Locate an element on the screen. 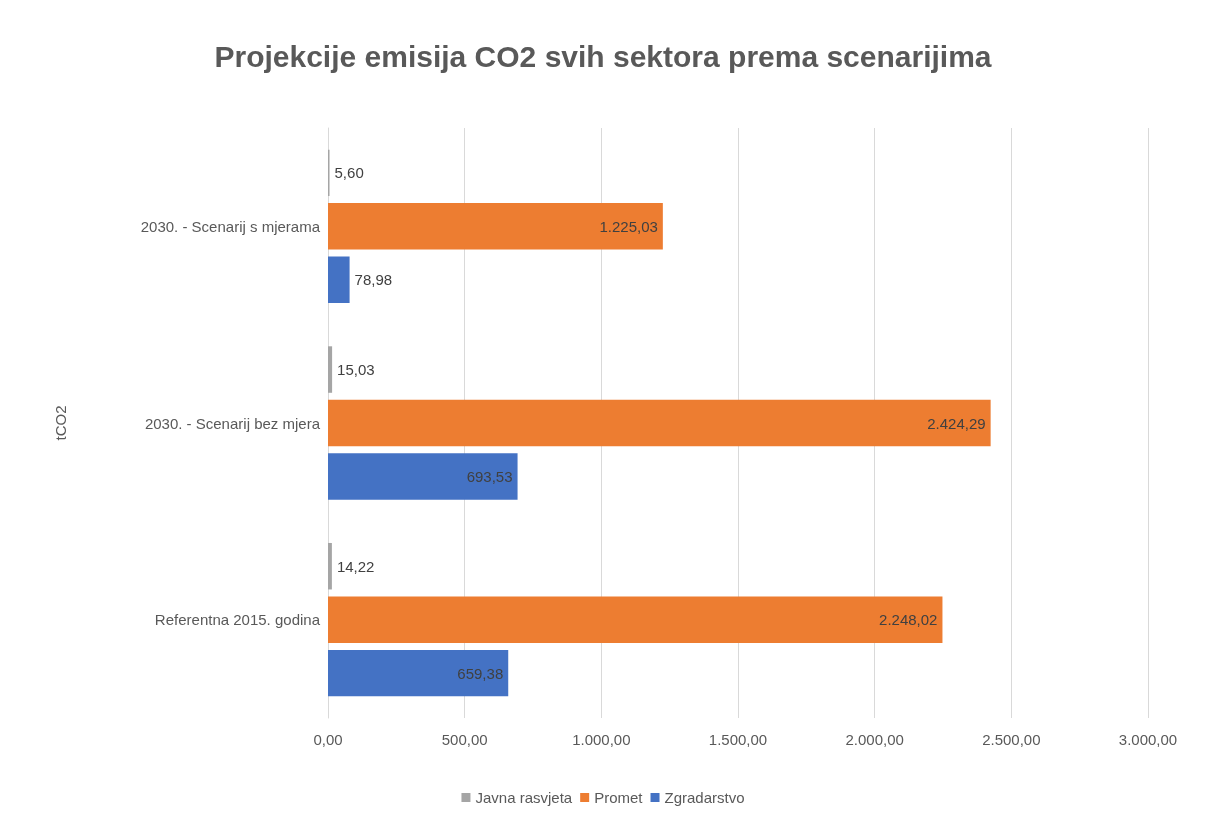  data-label: 1.225,03 is located at coordinates (628, 226).